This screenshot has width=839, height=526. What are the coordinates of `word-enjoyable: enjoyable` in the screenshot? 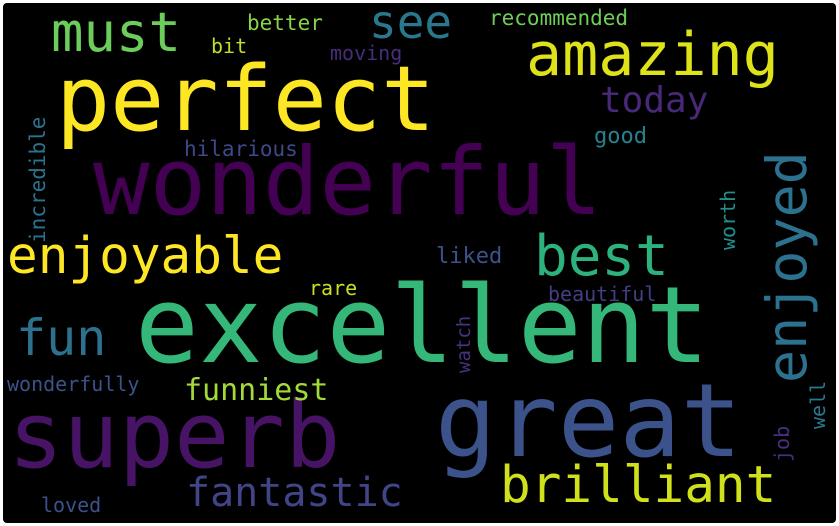 It's located at (145, 256).